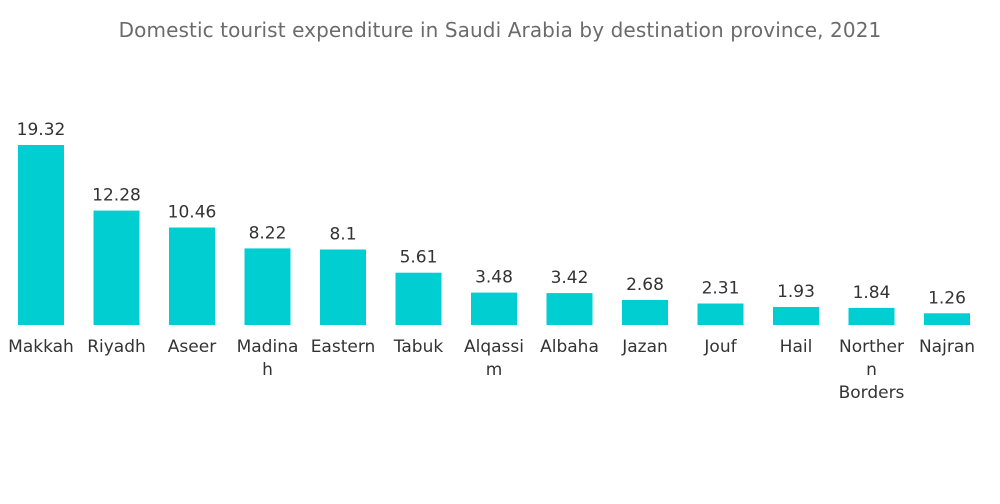 This screenshot has width=1000, height=504. I want to click on value-label: 2.31, so click(721, 289).